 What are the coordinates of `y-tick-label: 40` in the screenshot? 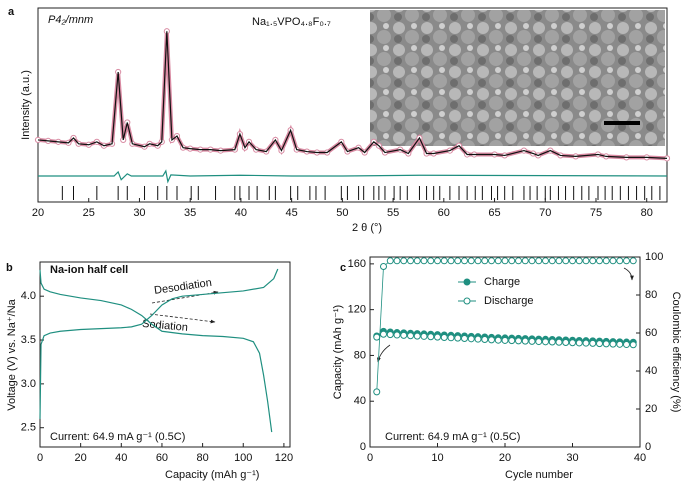 It's located at (360, 401).